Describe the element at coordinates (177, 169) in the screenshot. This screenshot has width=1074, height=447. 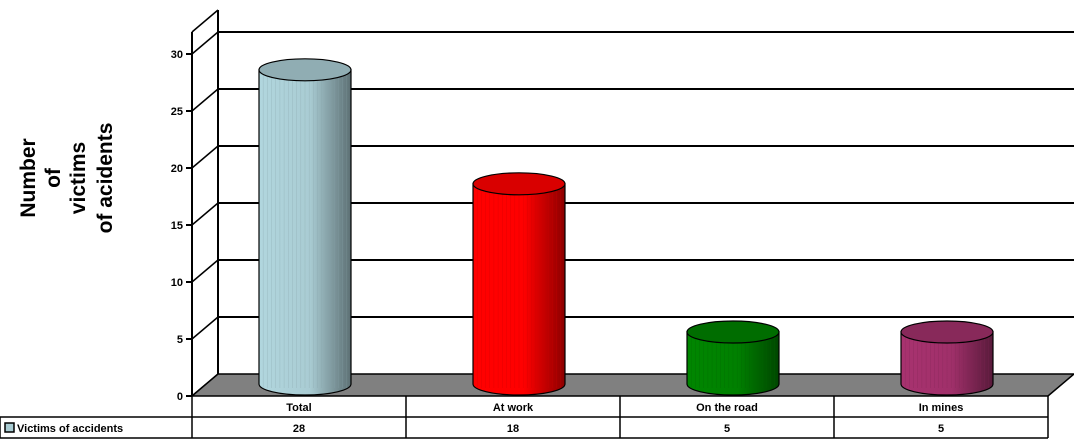
I see `y-tick-label: 20` at that location.